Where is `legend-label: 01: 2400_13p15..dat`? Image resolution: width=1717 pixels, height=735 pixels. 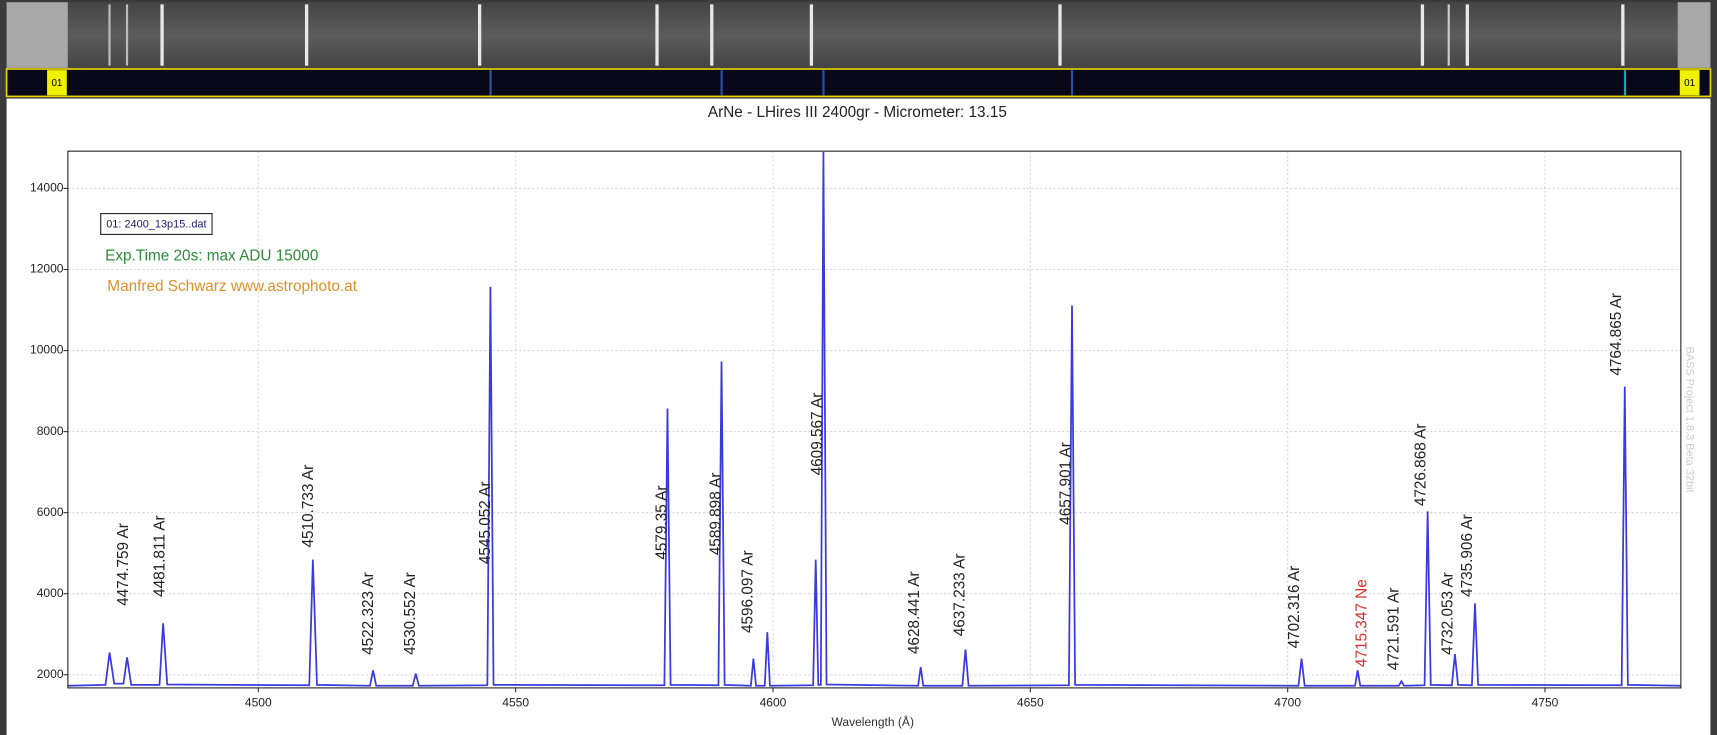
legend-label: 01: 2400_13p15..dat is located at coordinates (156, 224).